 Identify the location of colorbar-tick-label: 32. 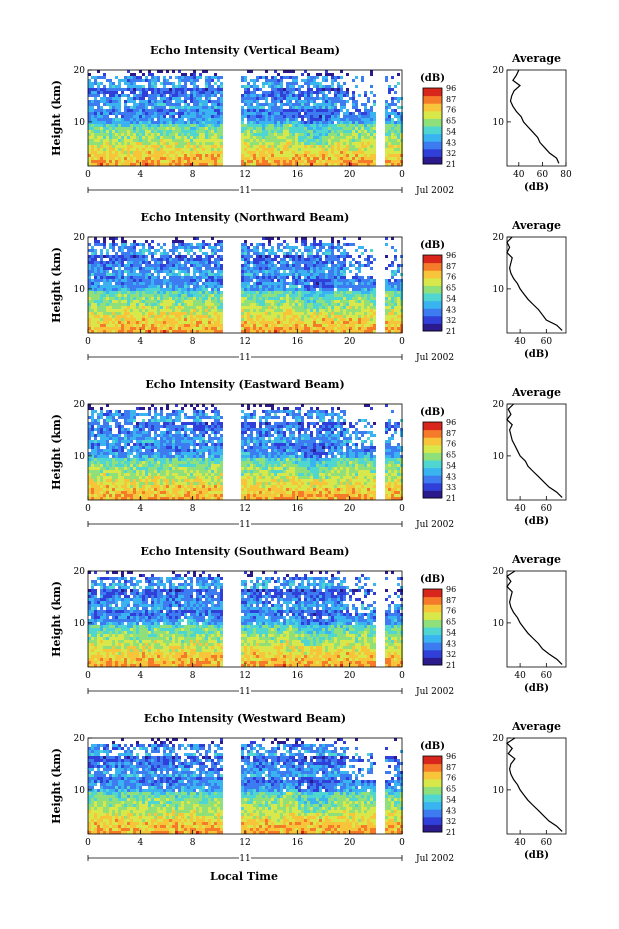
(451, 821).